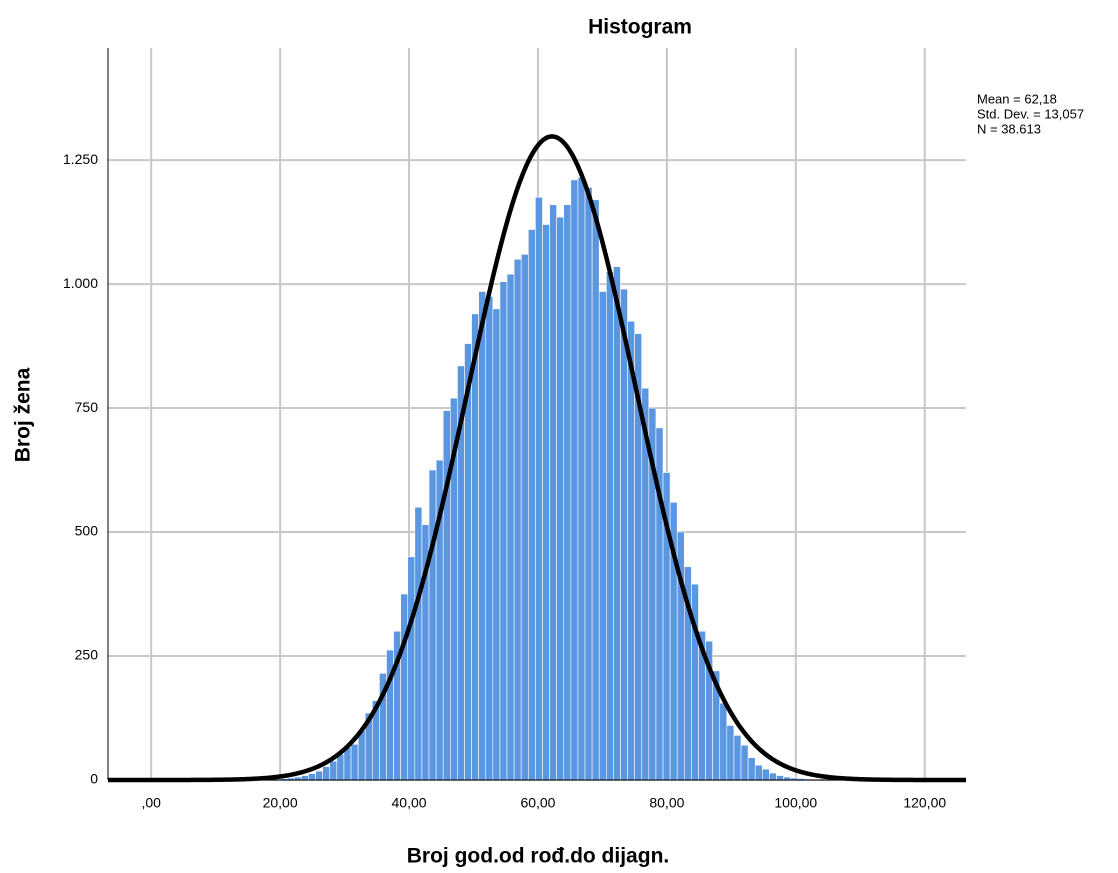  I want to click on stats-text: N = 38.613, so click(1009, 128).